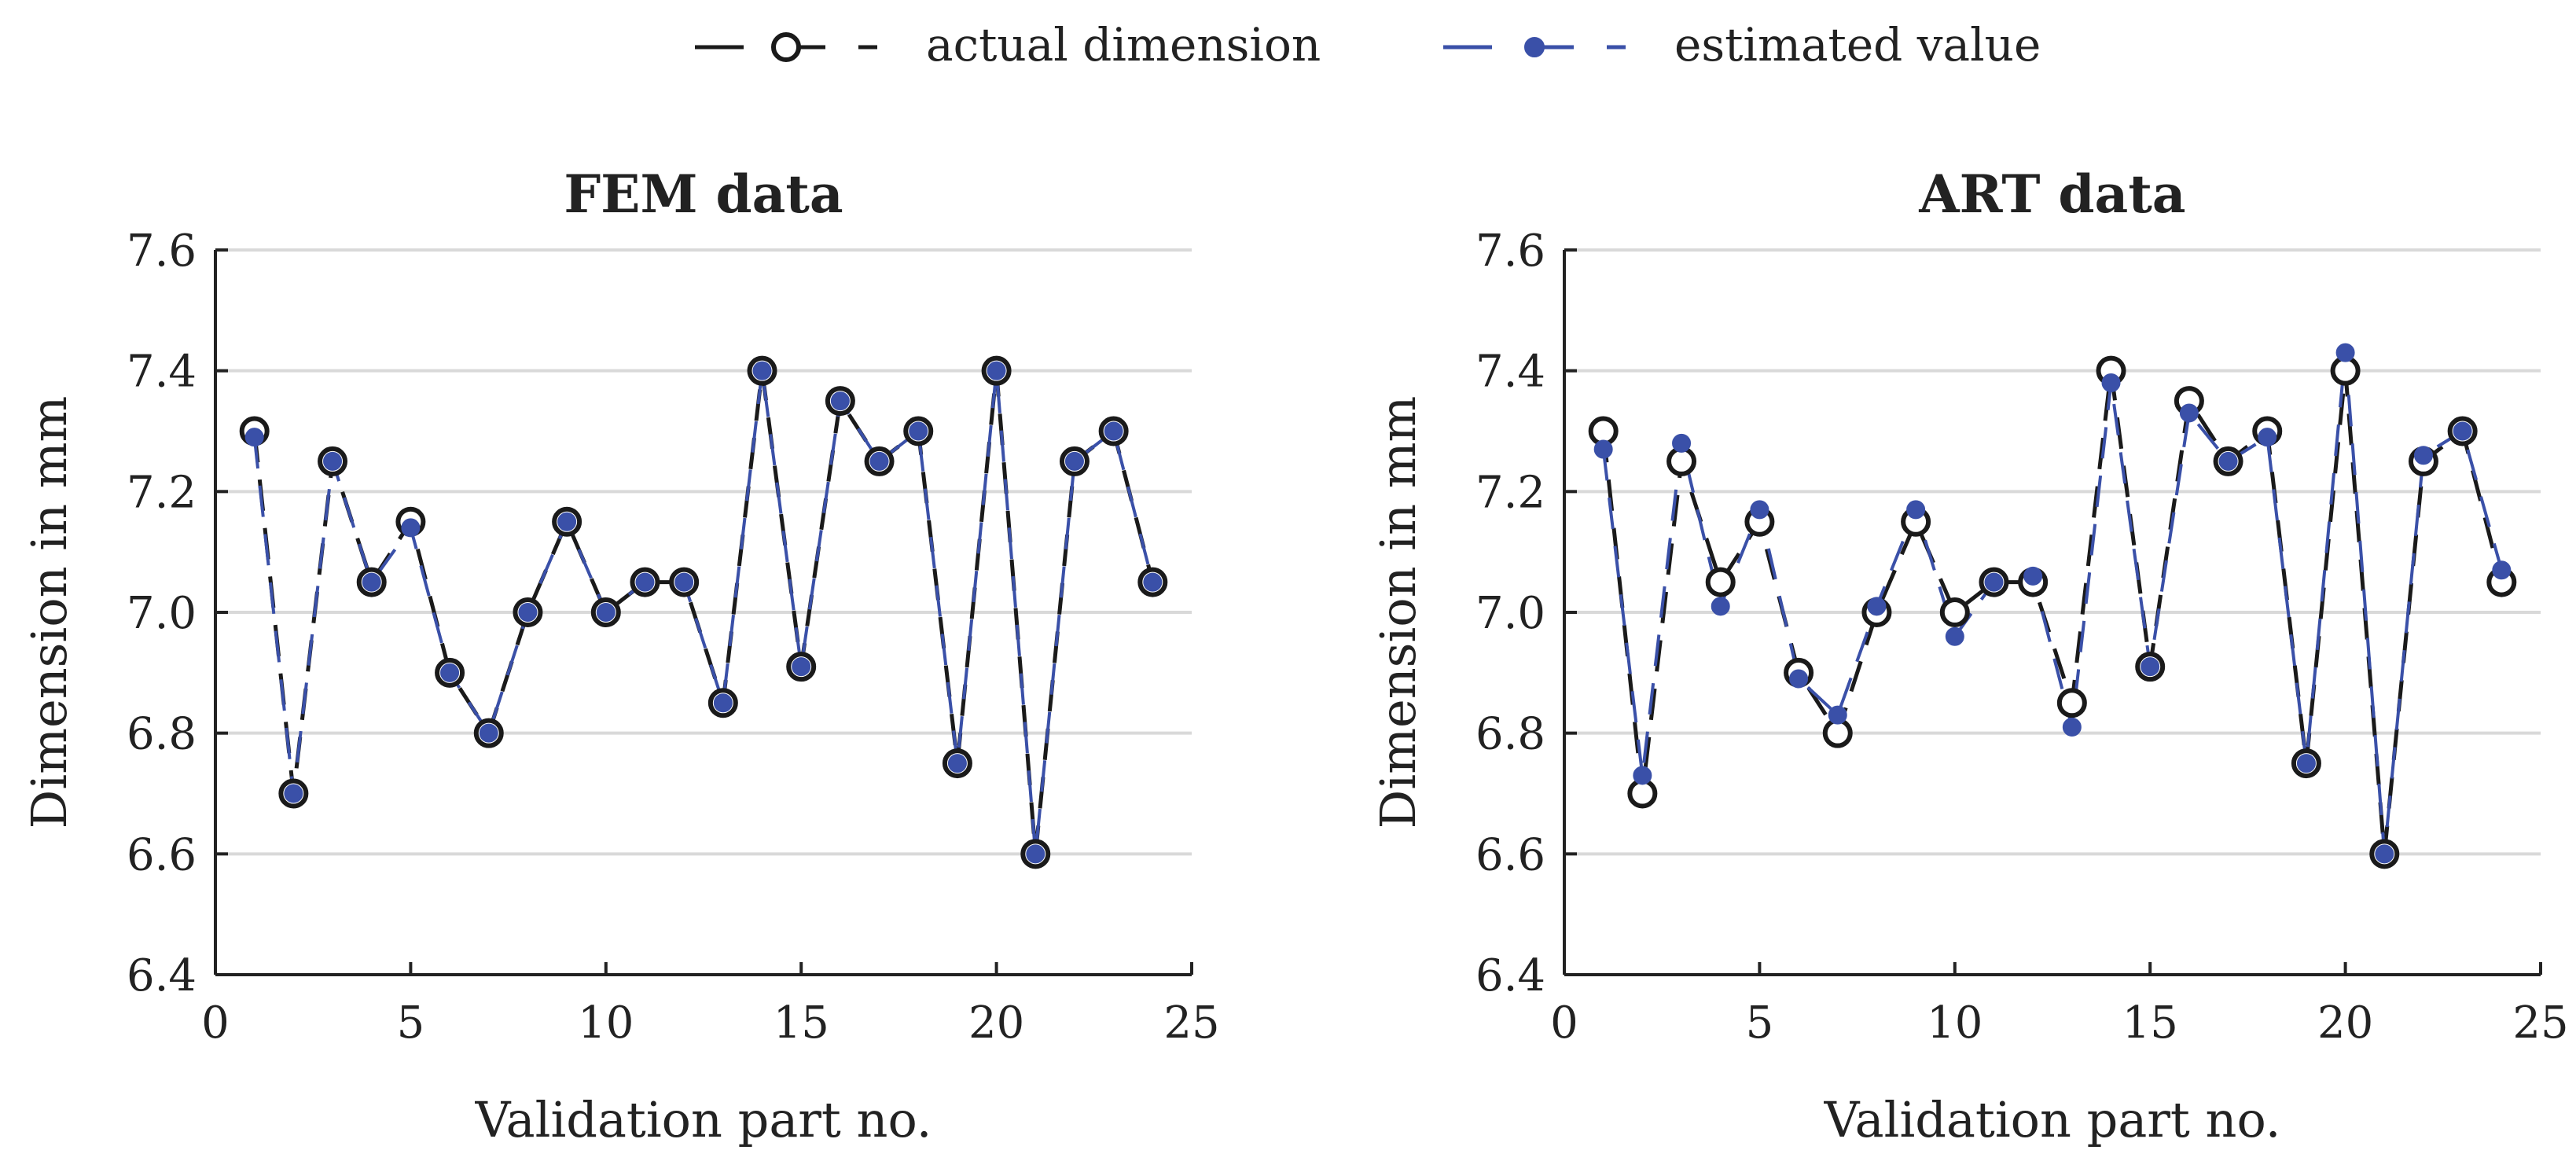  I want to click on legend: actual dimension estimated value, so click(1368, 45).